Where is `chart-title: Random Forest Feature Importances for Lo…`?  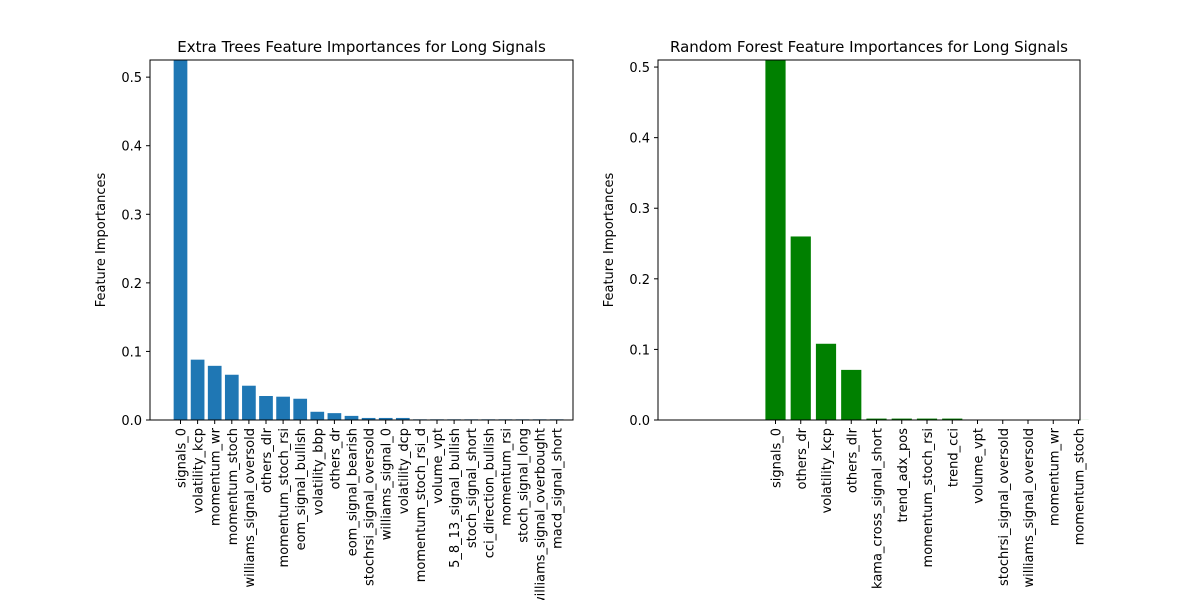 chart-title: Random Forest Feature Importances for Lo… is located at coordinates (869, 47).